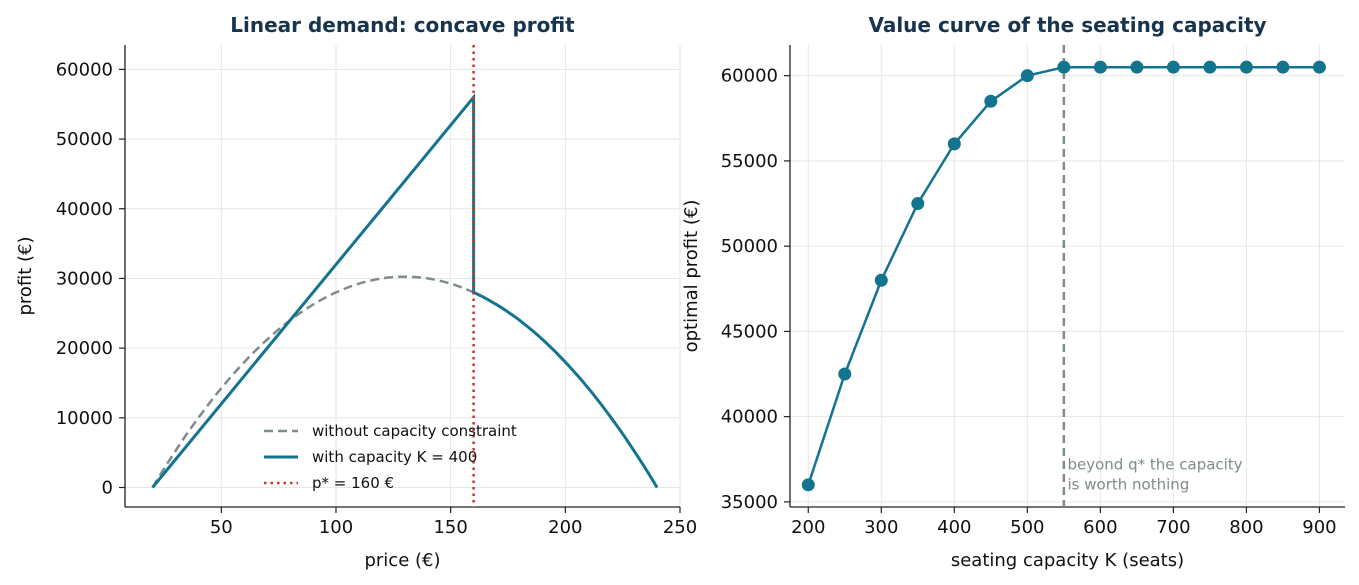  What do you see at coordinates (336, 527) in the screenshot?
I see `x-tick-label: 100` at bounding box center [336, 527].